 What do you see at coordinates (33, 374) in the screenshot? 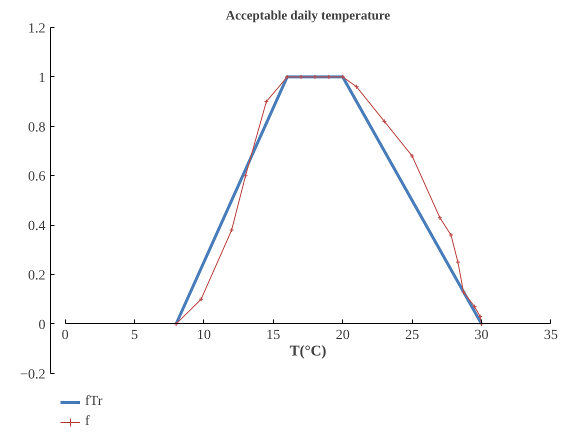
I see `y-tick-label: −0.2` at bounding box center [33, 374].